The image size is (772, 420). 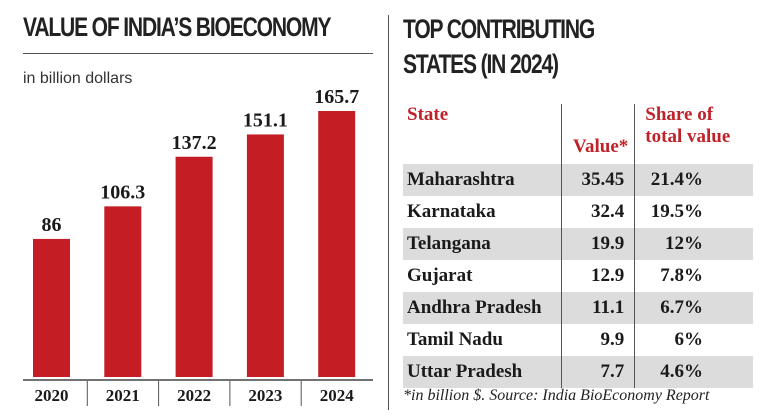 What do you see at coordinates (78, 78) in the screenshot?
I see `chart-subtitle: in billion dollars` at bounding box center [78, 78].